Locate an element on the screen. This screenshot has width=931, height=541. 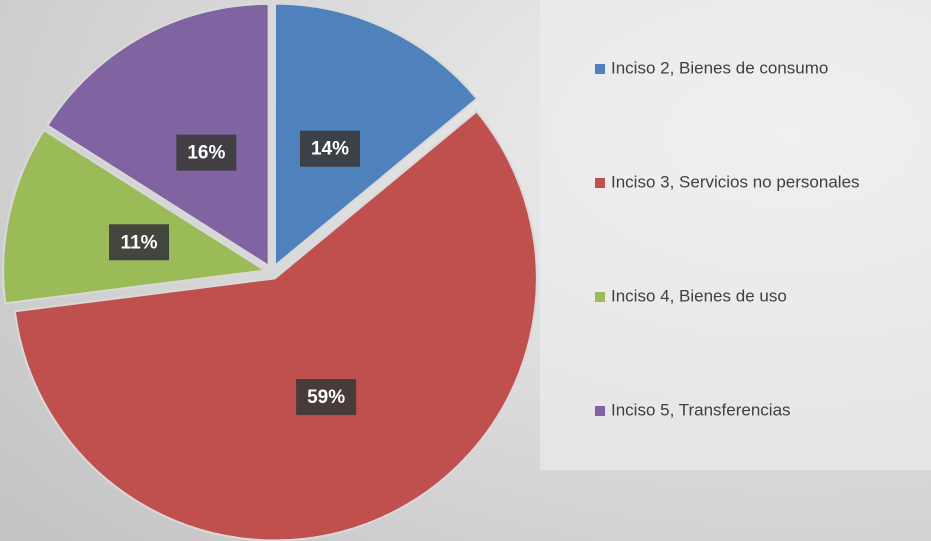
legend-label: Inciso 3, Servicios no personales is located at coordinates (735, 181).